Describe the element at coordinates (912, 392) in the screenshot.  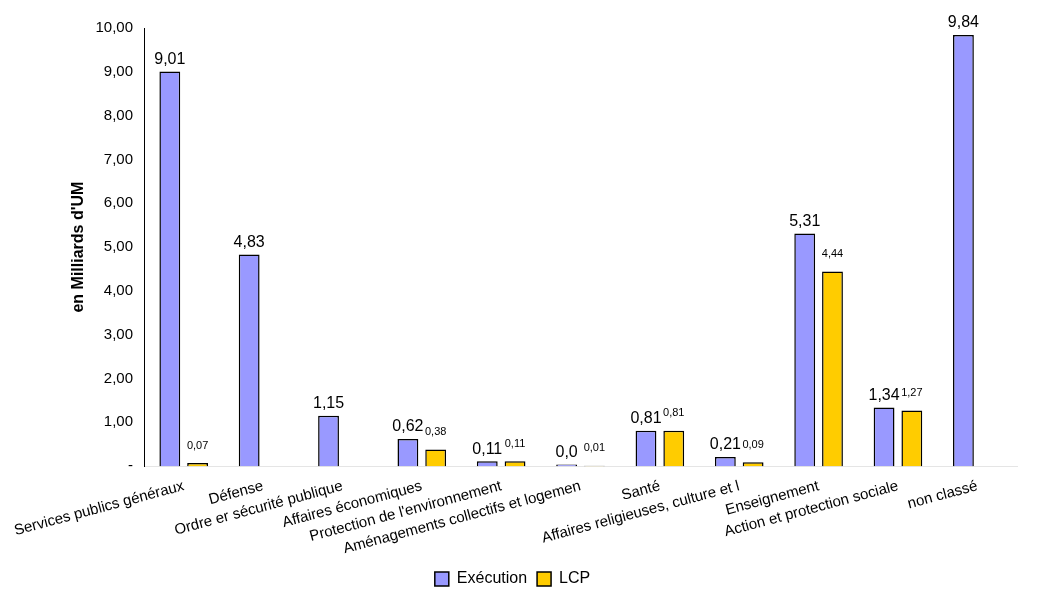
I see `data-label: 1,27` at that location.